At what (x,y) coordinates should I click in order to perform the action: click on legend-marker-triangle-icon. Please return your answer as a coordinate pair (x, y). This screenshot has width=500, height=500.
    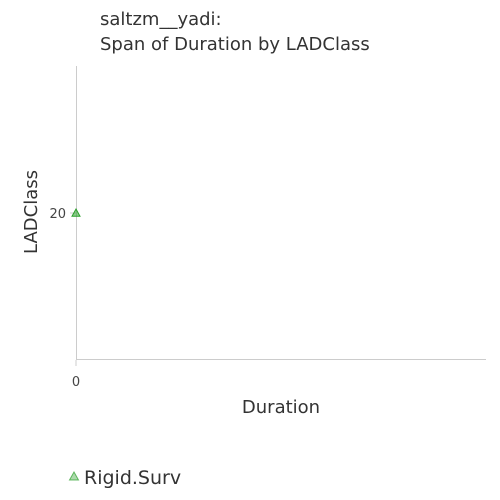
    Looking at the image, I should click on (74, 475).